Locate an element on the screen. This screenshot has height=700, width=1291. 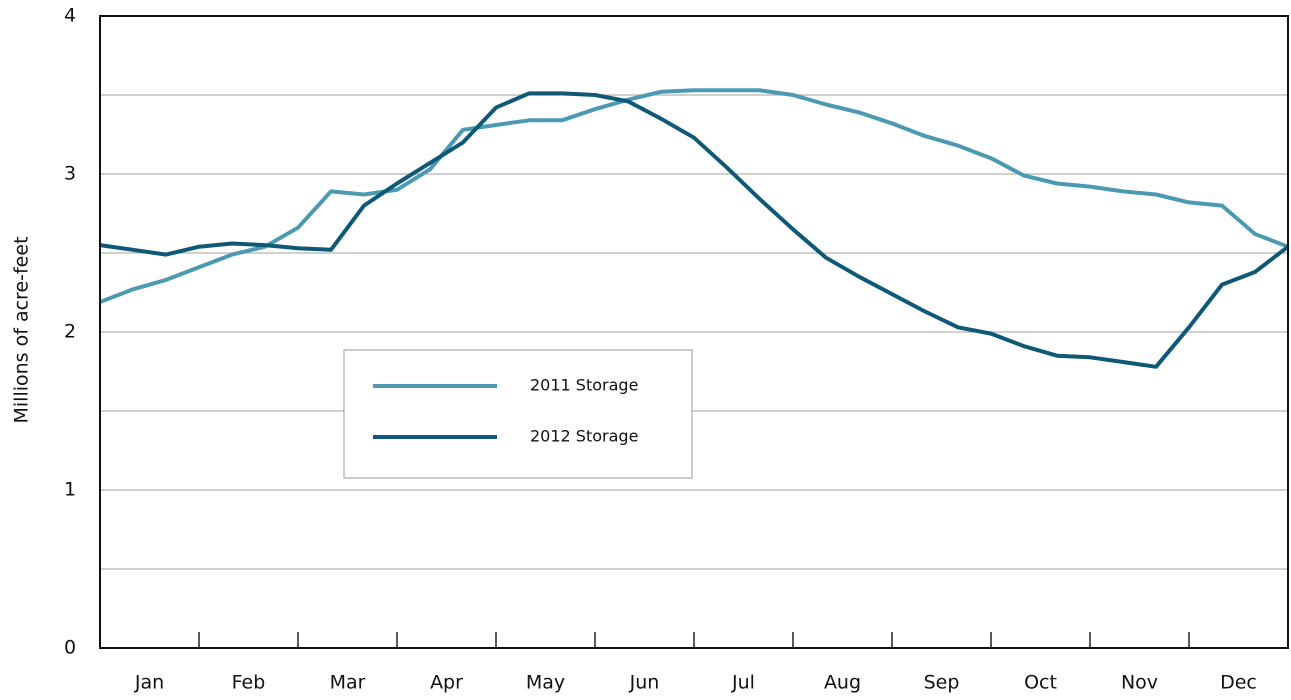
y-axis-label: Millions of acre-feet is located at coordinates (22, 329).